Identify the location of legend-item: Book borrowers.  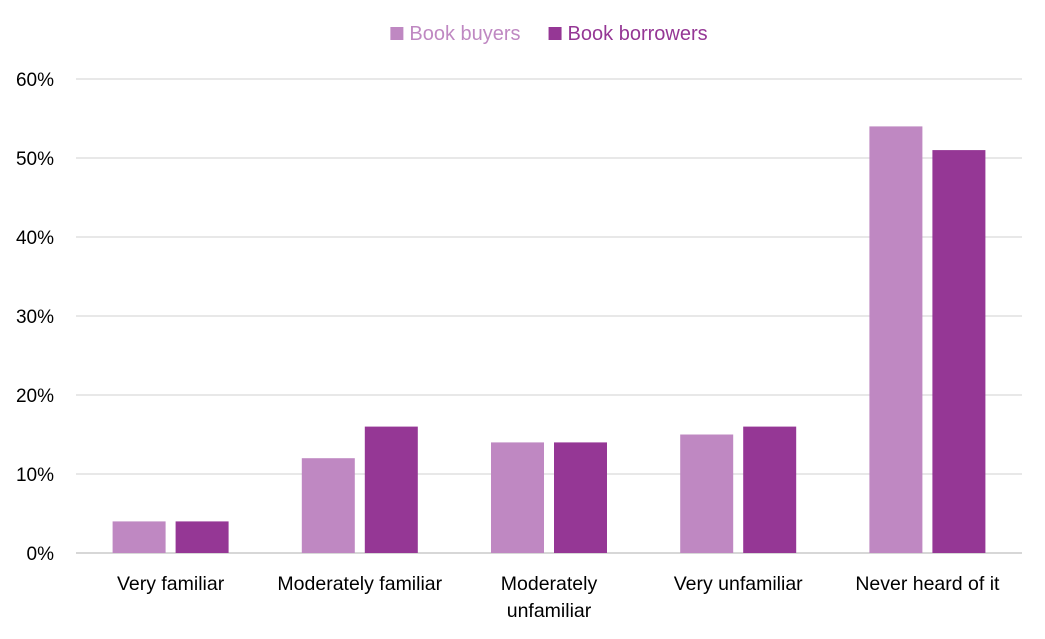
(628, 34).